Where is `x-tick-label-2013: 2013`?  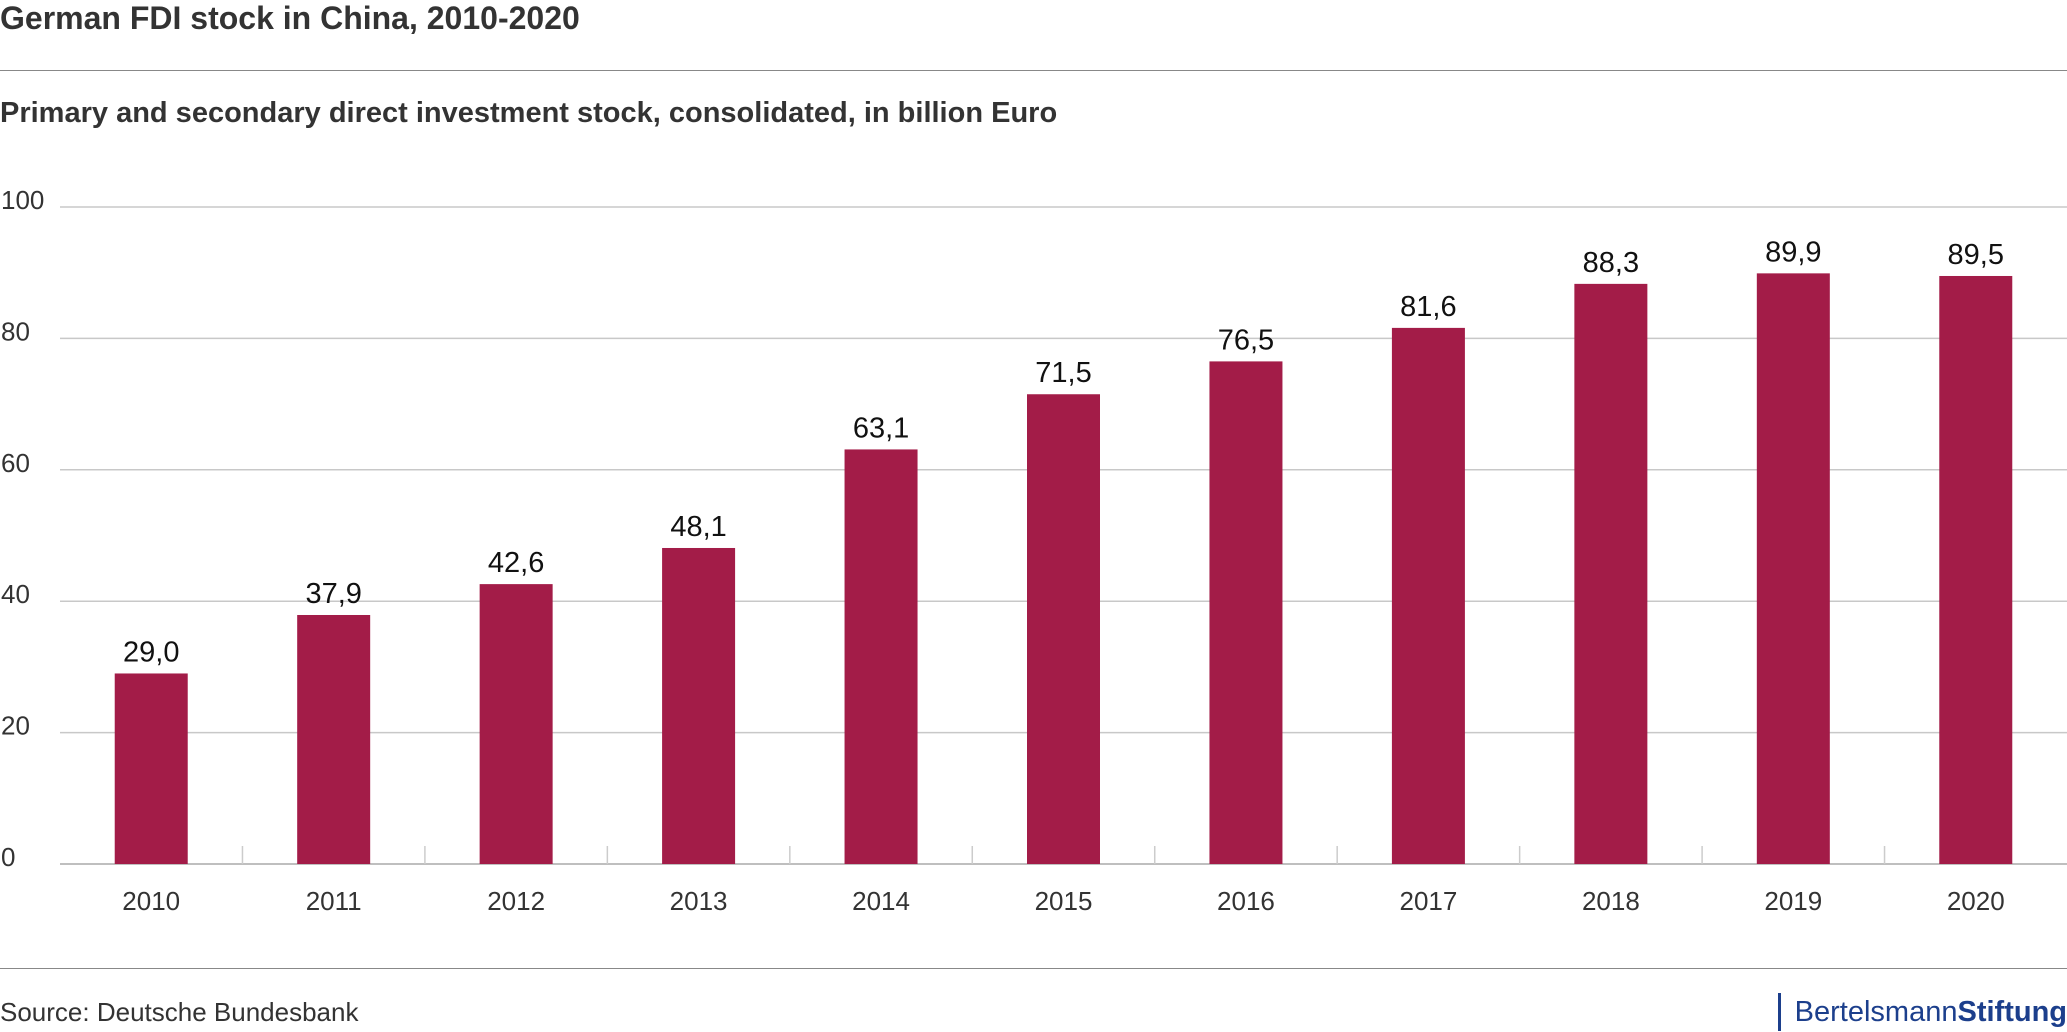 x-tick-label-2013: 2013 is located at coordinates (699, 901).